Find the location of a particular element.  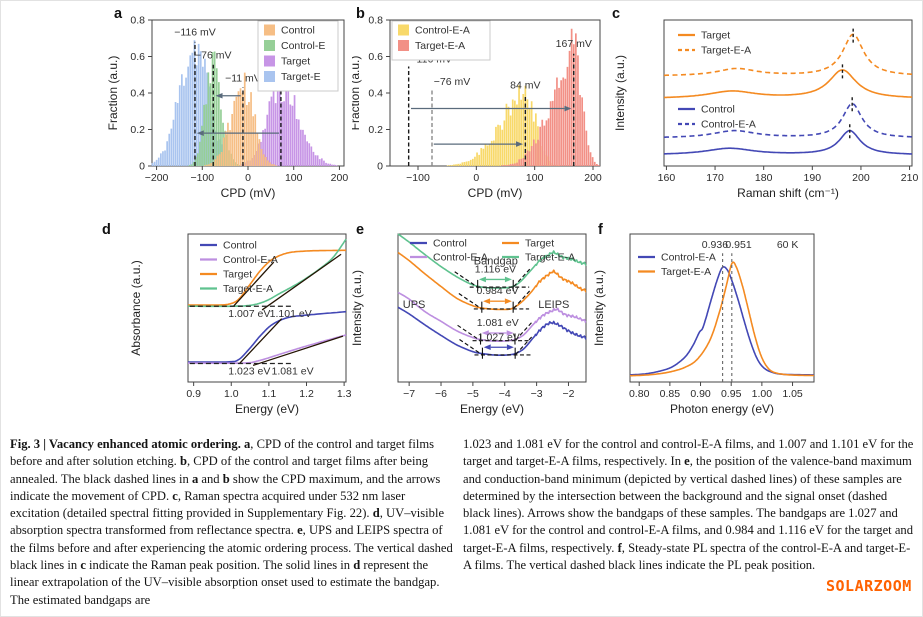

x-tick-label: 200 is located at coordinates (593, 178).